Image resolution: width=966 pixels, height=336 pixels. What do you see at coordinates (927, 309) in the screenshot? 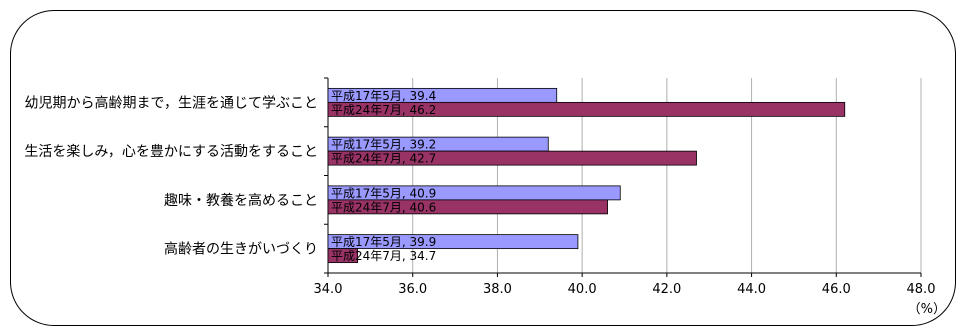
I see `unit-label: （%）` at bounding box center [927, 309].